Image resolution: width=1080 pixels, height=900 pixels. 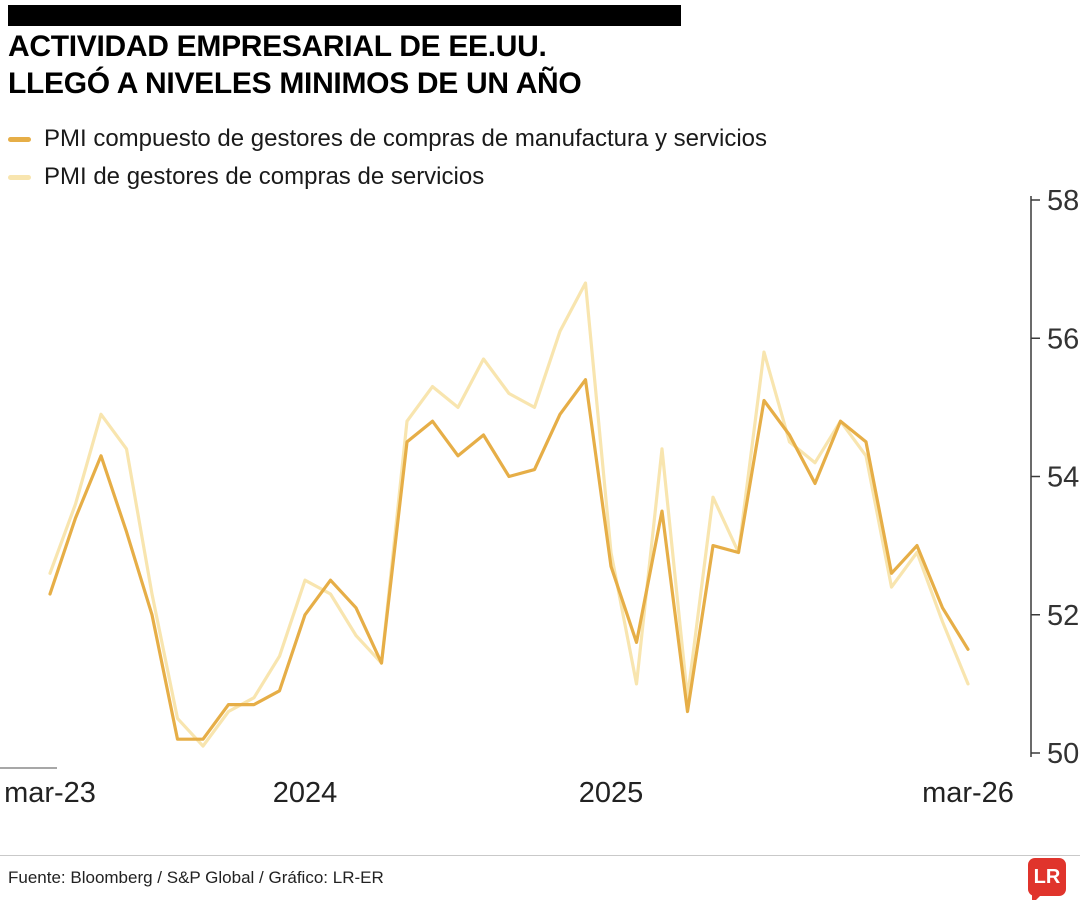 I want to click on y-tick-label: 50, so click(x=1063, y=754).